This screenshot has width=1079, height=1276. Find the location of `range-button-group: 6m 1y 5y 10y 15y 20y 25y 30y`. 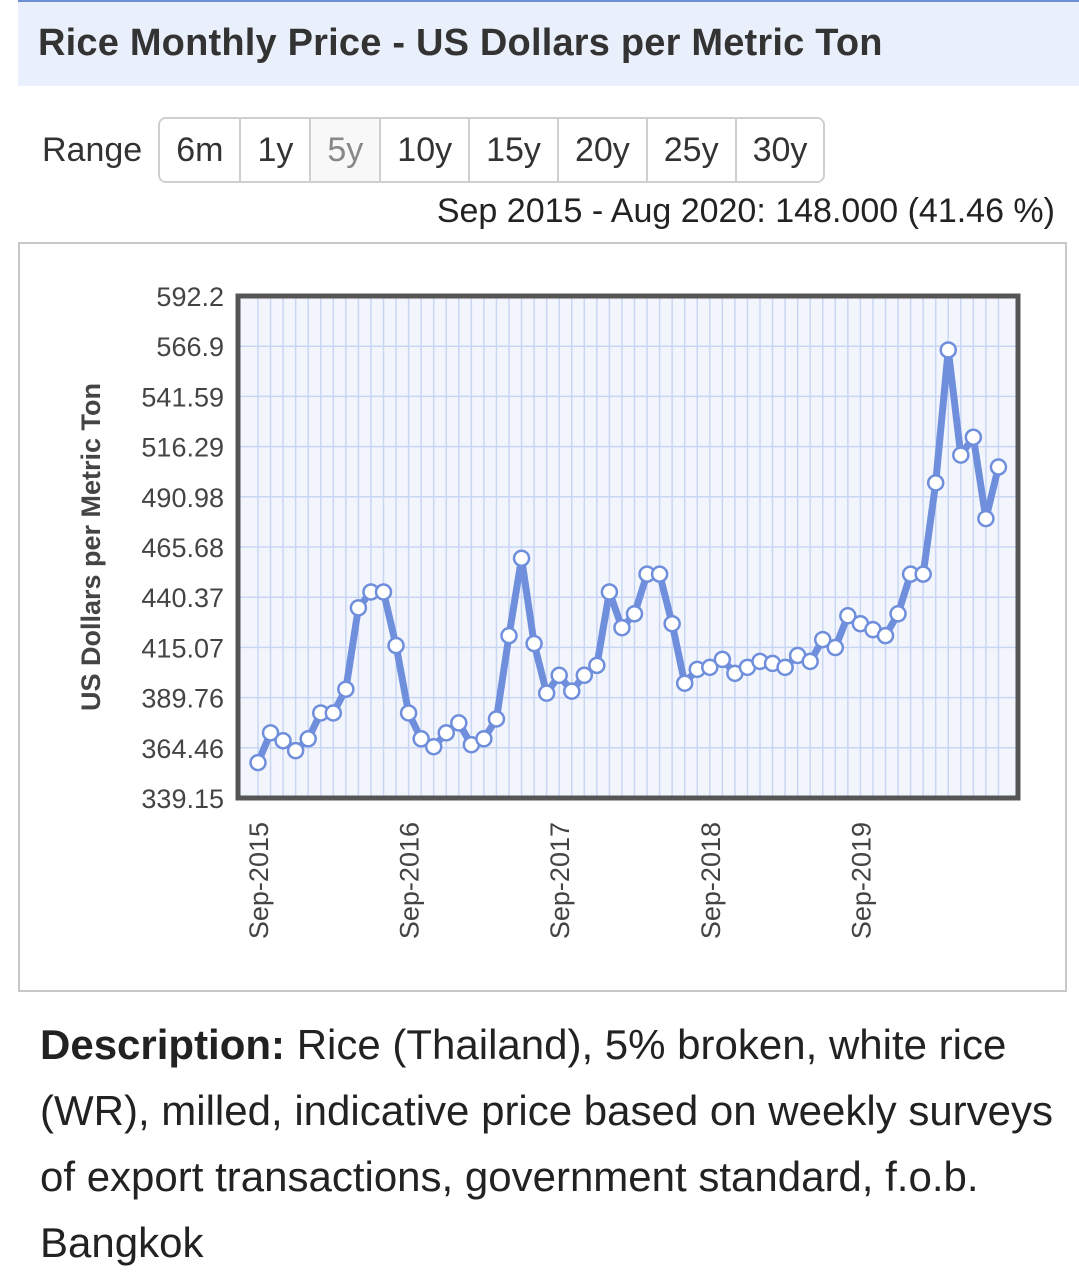

range-button-group: 6m 1y 5y 10y 15y 20y 25y 30y is located at coordinates (492, 150).